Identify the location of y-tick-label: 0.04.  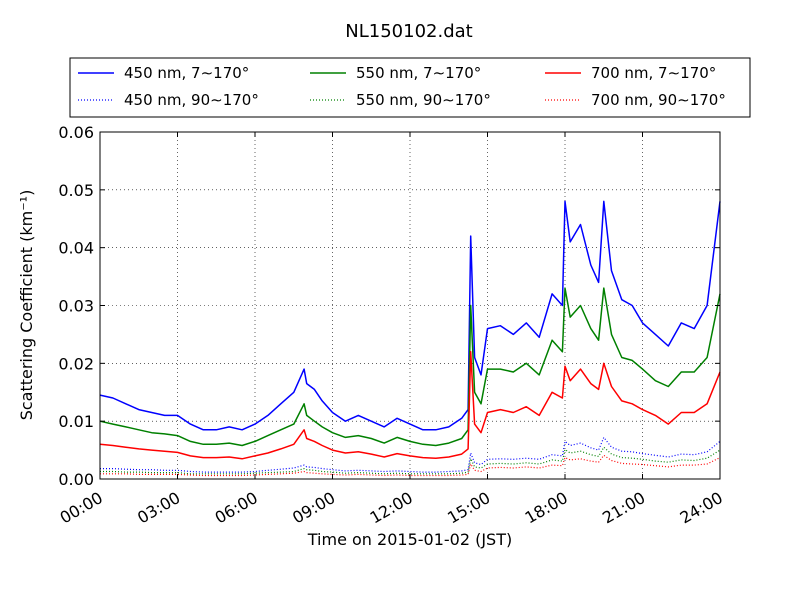
(76, 248).